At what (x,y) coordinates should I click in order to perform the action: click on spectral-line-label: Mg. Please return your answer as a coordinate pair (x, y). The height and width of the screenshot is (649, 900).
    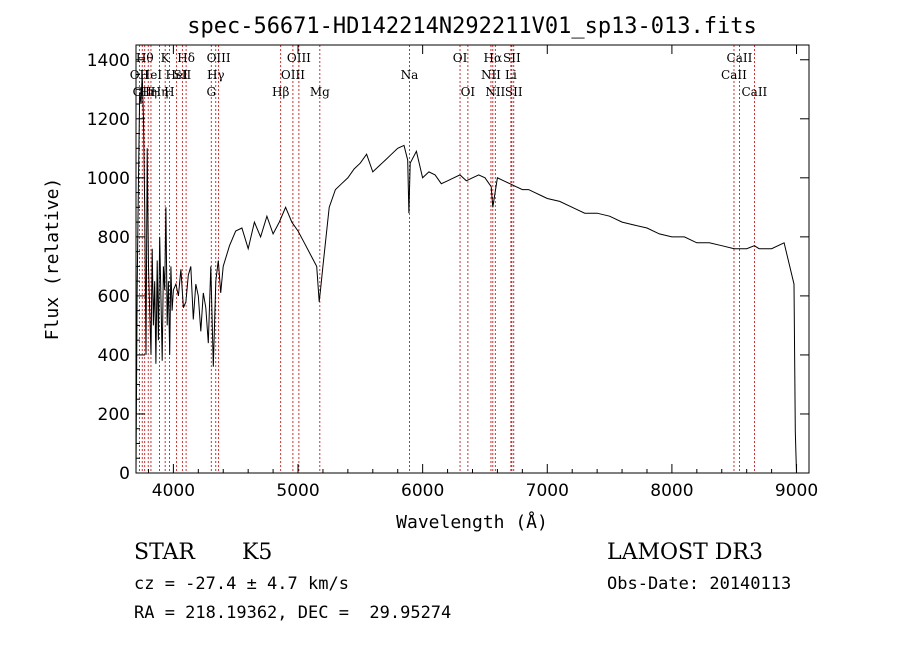
    Looking at the image, I should click on (320, 92).